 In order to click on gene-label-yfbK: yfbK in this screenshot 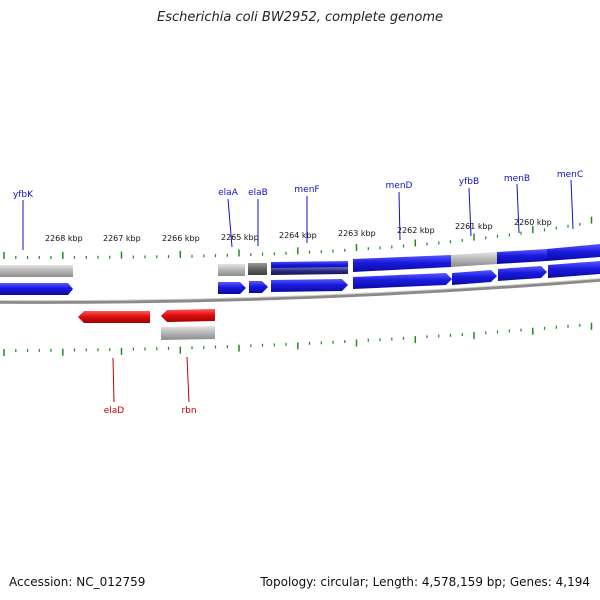, I will do `click(23, 195)`.